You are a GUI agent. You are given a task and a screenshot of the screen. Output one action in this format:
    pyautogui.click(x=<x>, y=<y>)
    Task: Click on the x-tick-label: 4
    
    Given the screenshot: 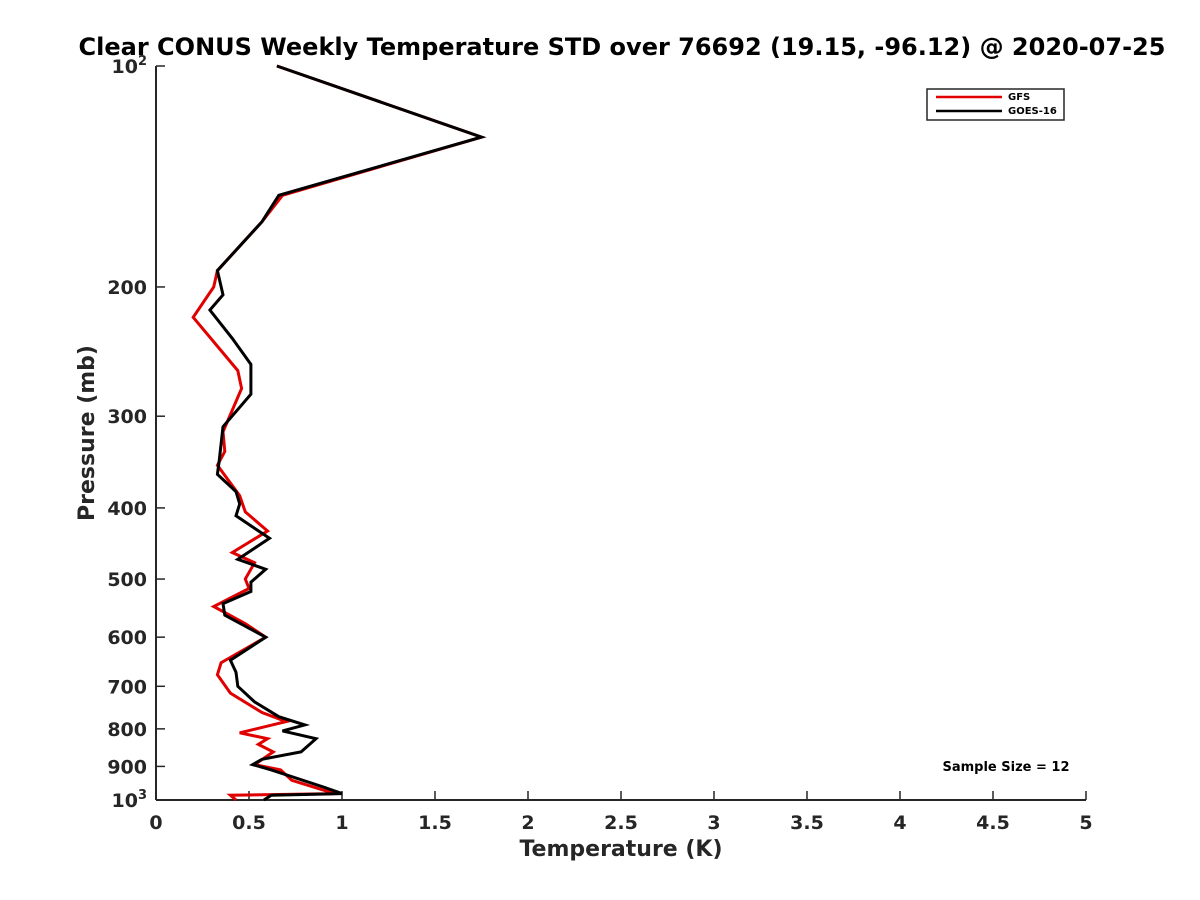 What is the action you would take?
    pyautogui.click(x=899, y=823)
    